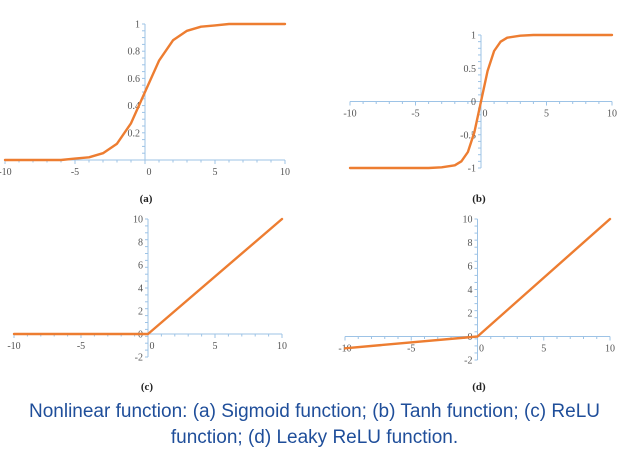 The image size is (629, 460). What do you see at coordinates (134, 79) in the screenshot?
I see `y-tick-label: 0.6` at bounding box center [134, 79].